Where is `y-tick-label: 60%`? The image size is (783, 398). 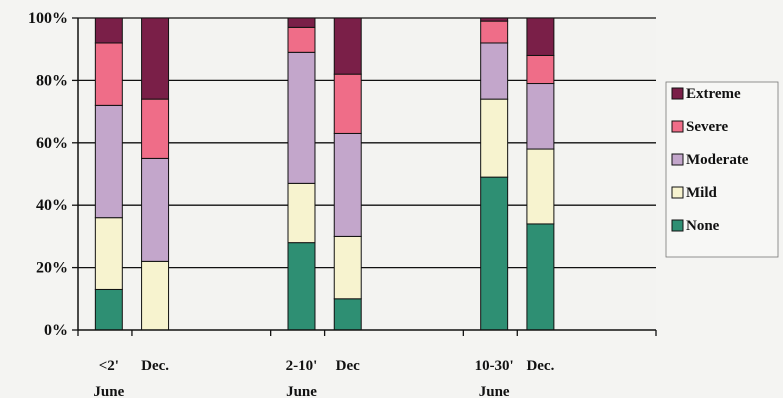 y-tick-label: 60% is located at coordinates (52, 143).